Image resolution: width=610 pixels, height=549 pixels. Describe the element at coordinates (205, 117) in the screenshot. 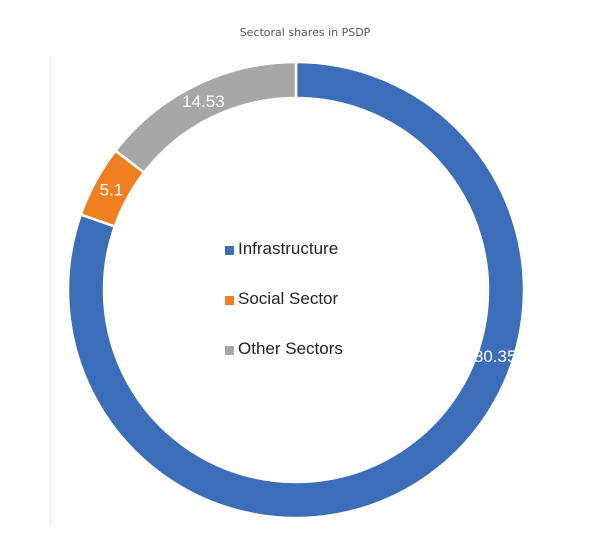

I see `slice-other-sectors` at that location.